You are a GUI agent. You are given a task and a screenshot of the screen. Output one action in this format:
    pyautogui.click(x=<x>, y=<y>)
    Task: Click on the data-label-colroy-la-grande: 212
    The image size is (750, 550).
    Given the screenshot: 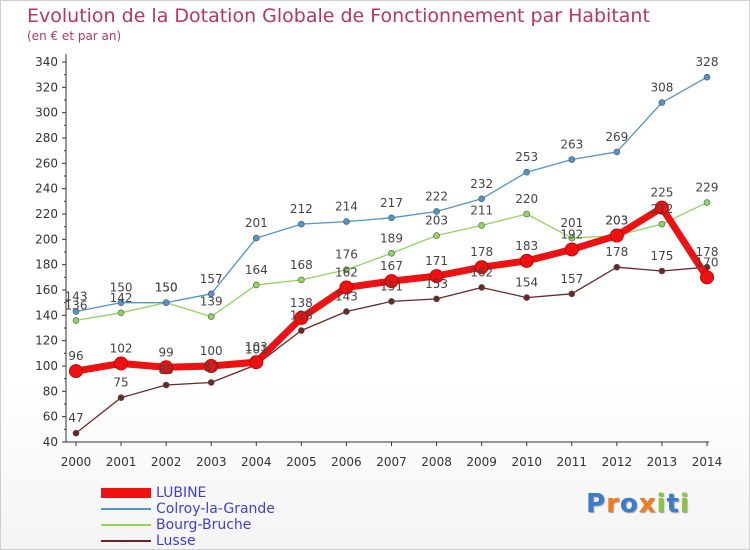 What is the action you would take?
    pyautogui.click(x=301, y=209)
    